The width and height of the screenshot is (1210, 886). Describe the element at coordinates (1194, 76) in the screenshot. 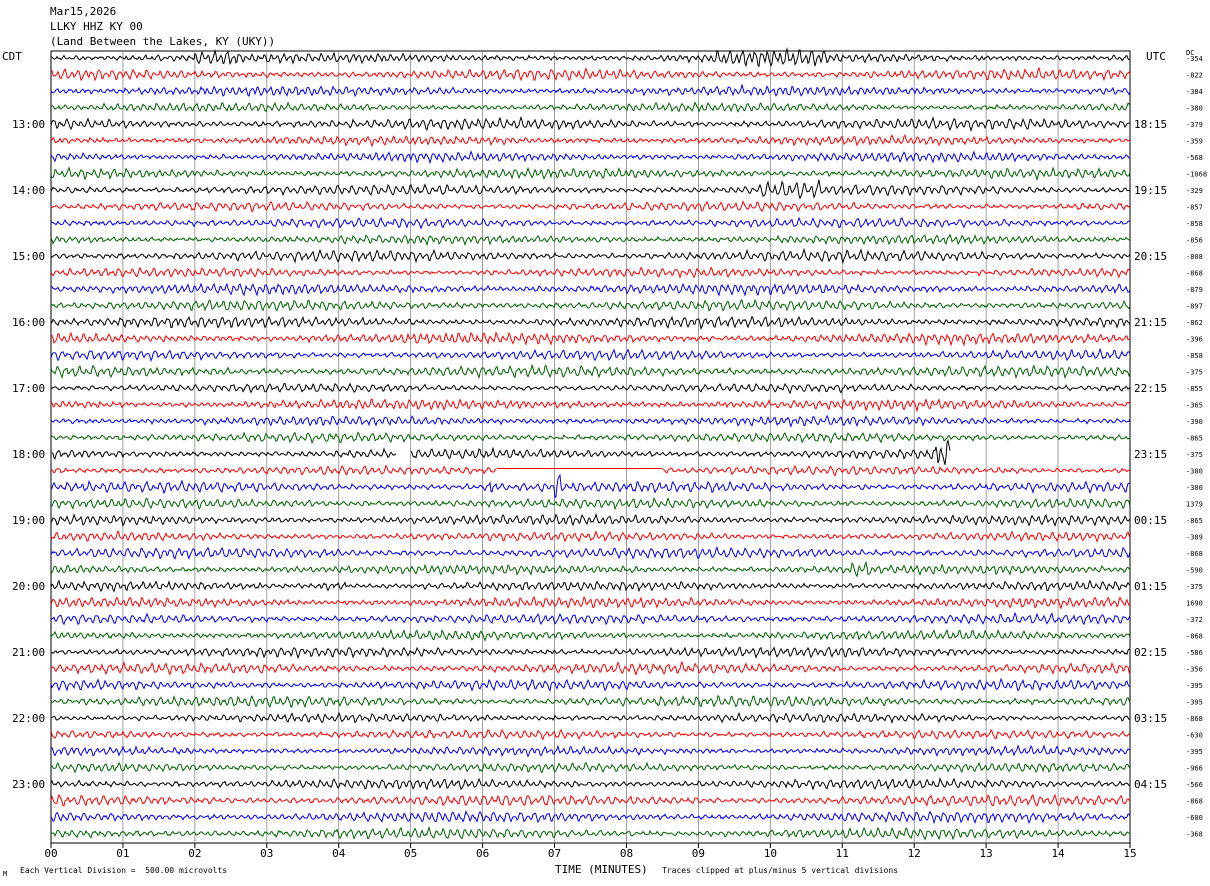

I see `dc-offset-value: -822` at that location.